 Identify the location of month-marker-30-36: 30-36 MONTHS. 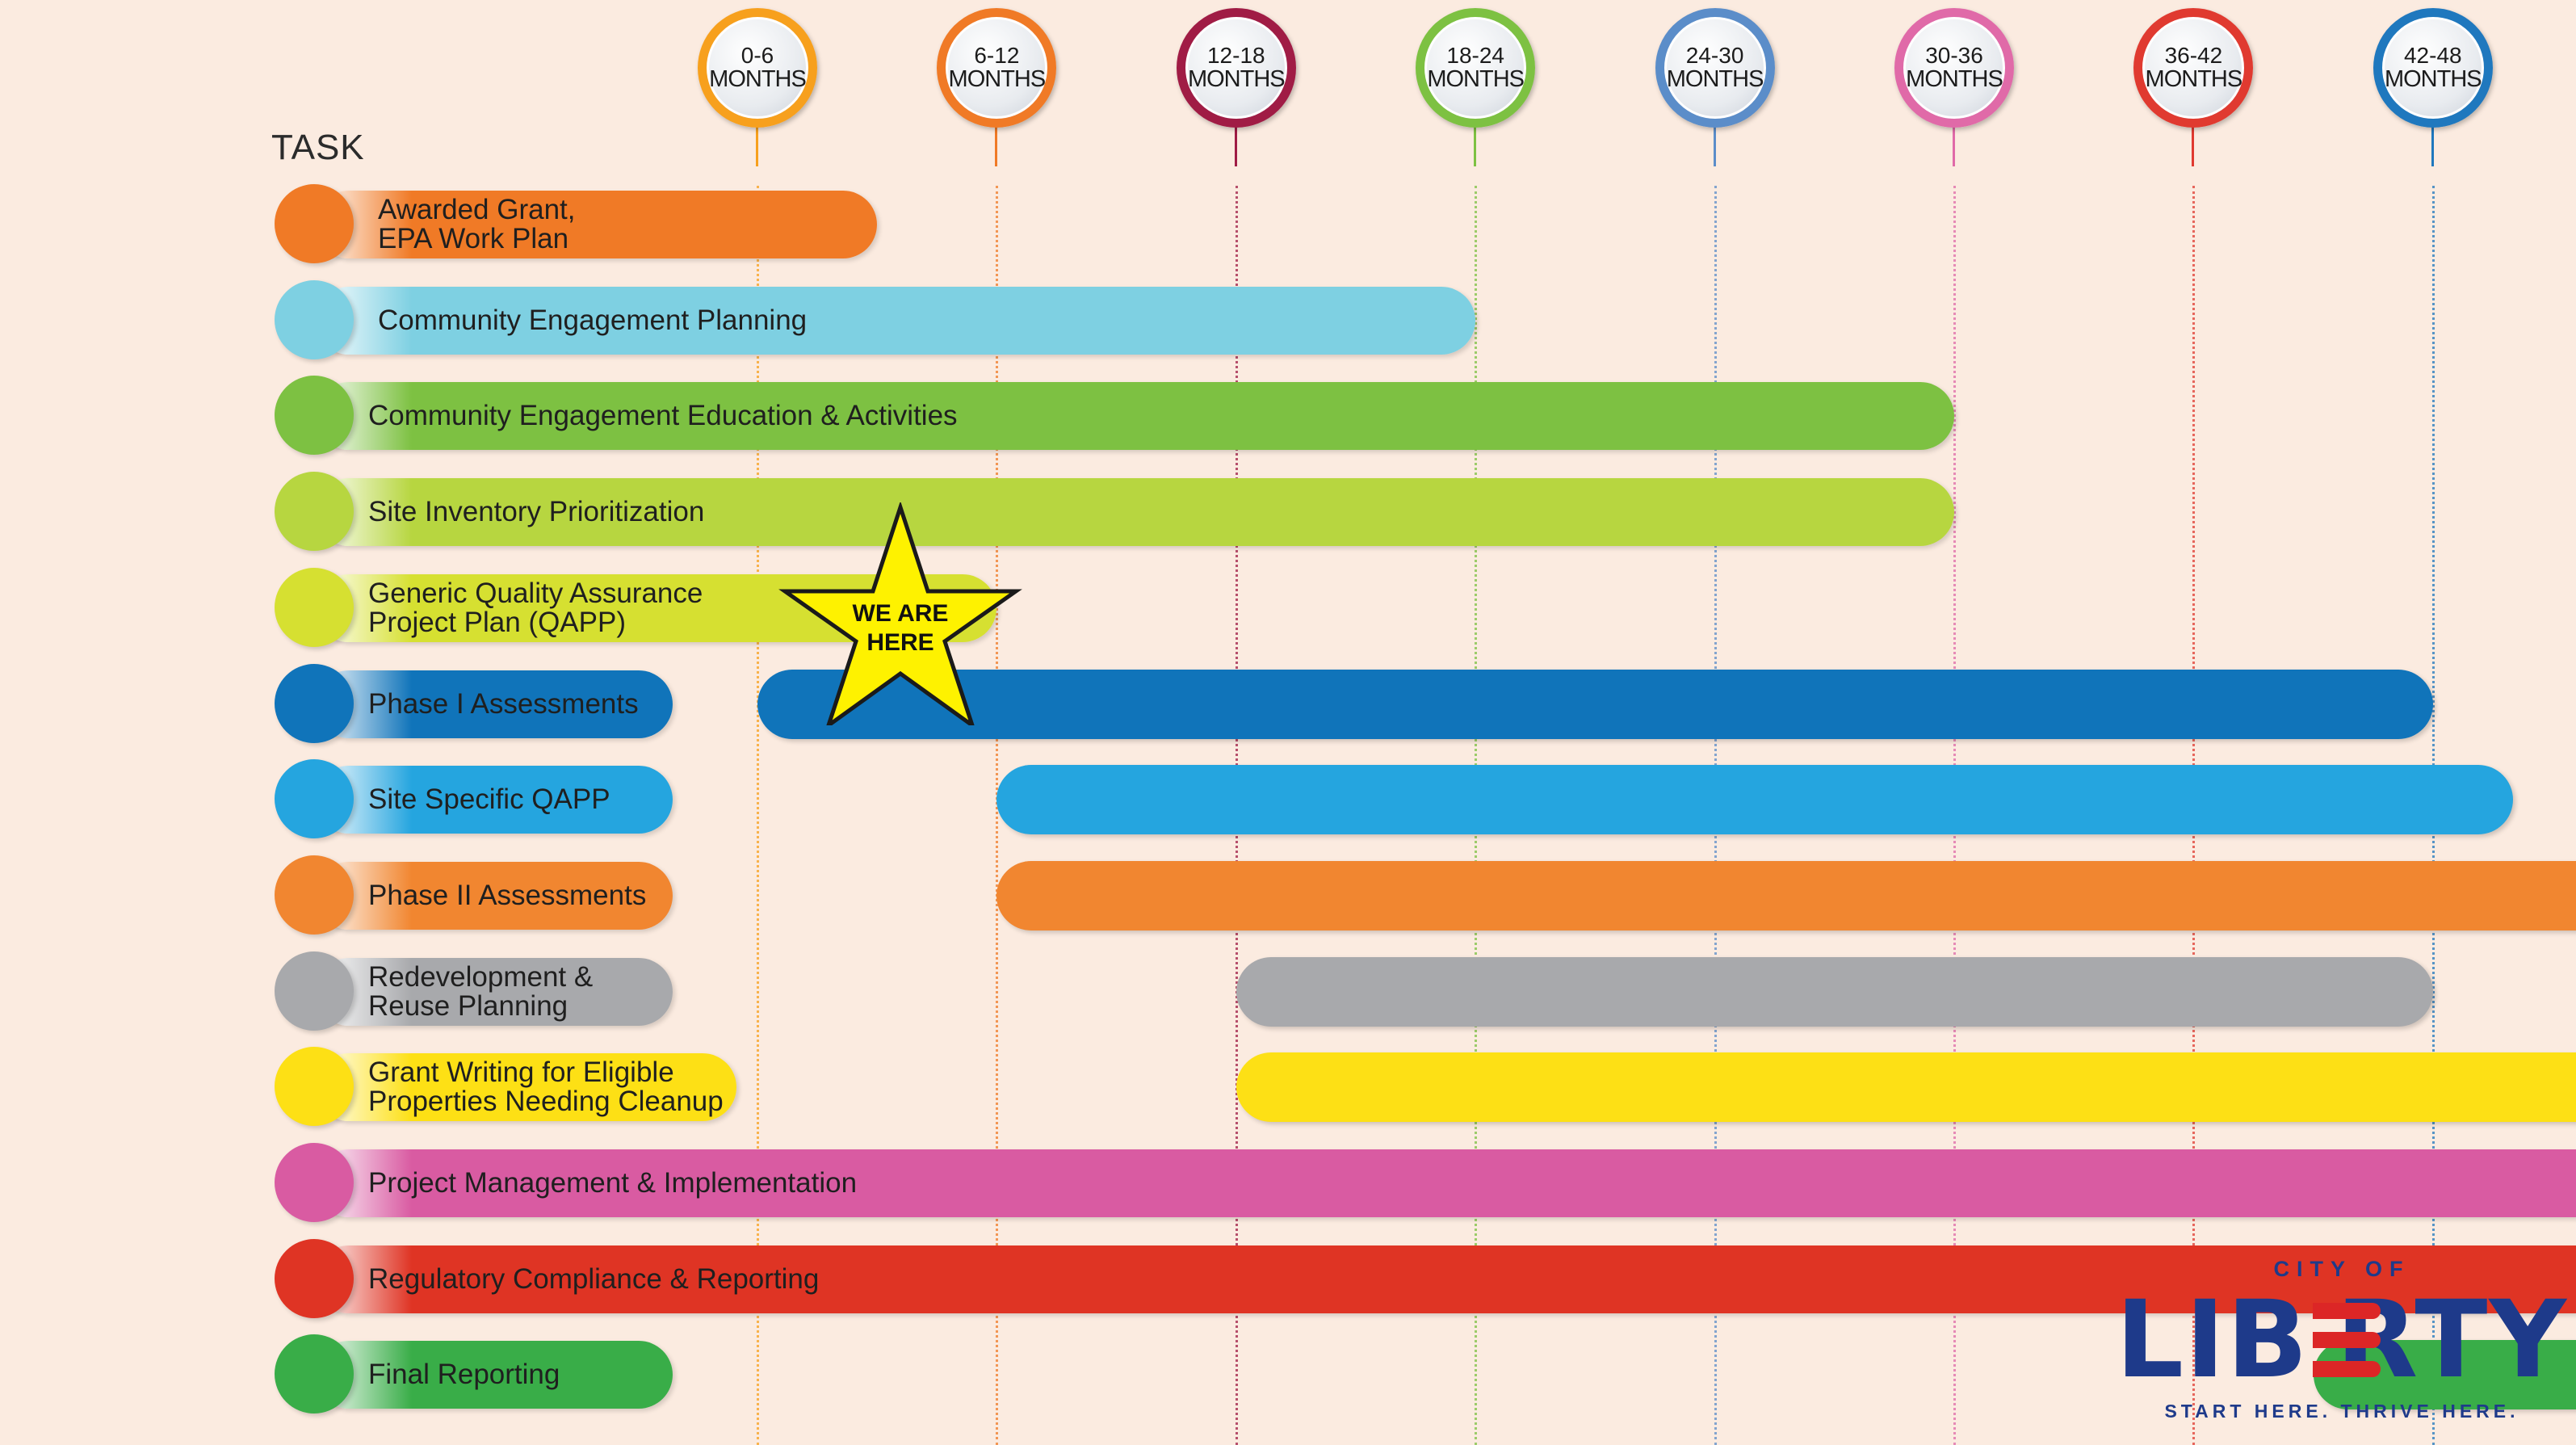
(1954, 68).